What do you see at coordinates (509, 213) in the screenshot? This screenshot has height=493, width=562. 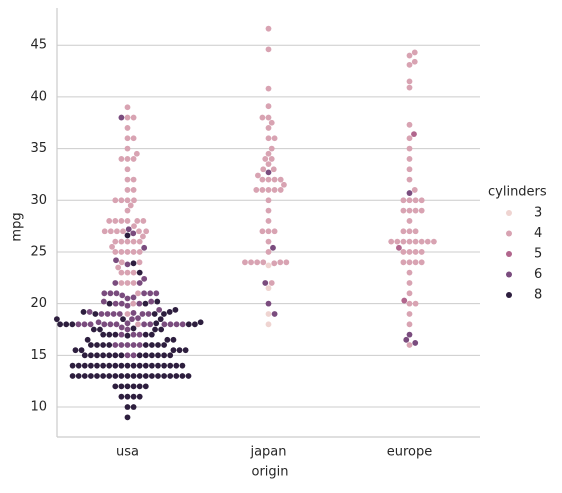 I see `legend-marker` at bounding box center [509, 213].